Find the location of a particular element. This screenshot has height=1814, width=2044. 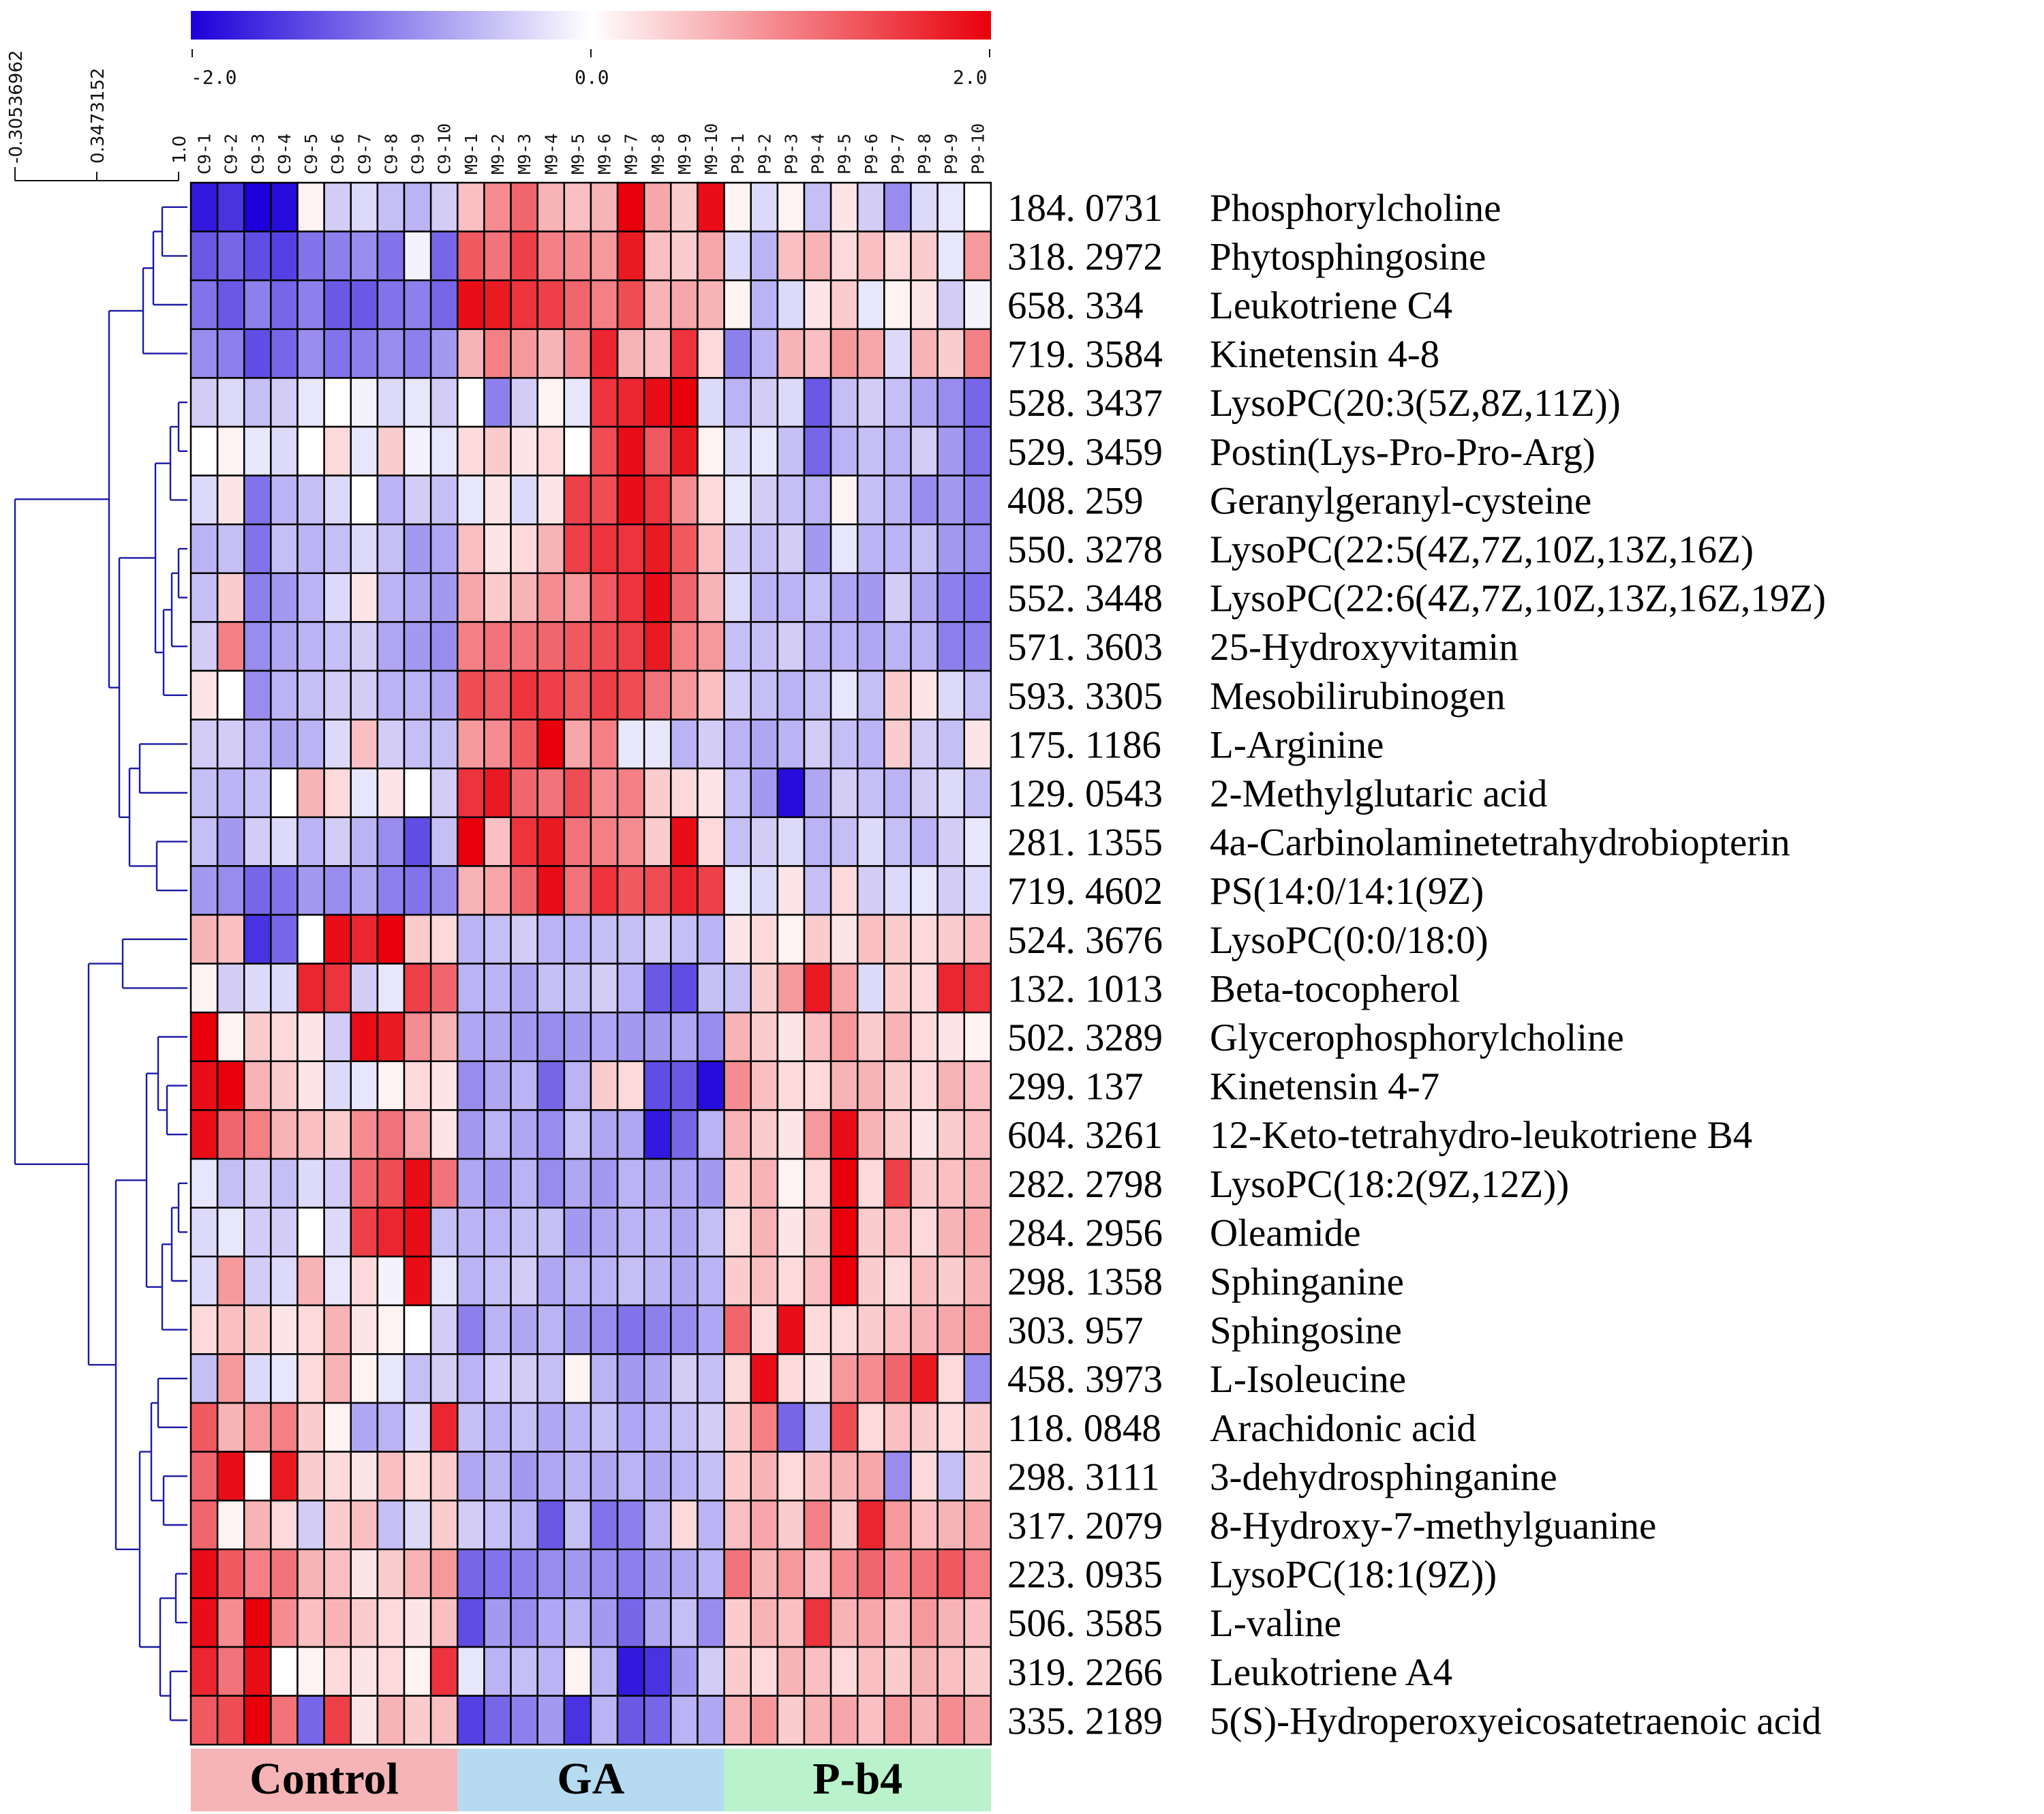

column-label: C9-2 is located at coordinates (231, 154).